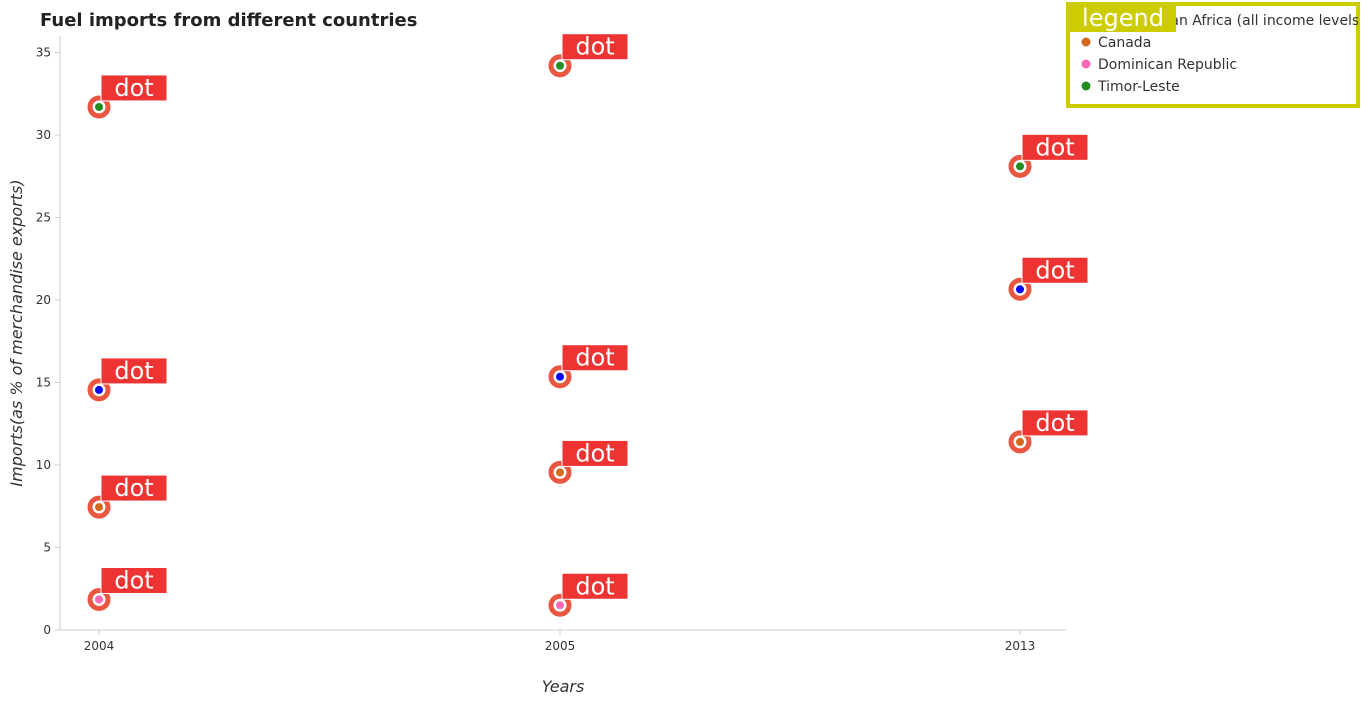 The height and width of the screenshot is (704, 1364). Describe the element at coordinates (1167, 65) in the screenshot. I see `legend-label: Dominican Republic` at that location.